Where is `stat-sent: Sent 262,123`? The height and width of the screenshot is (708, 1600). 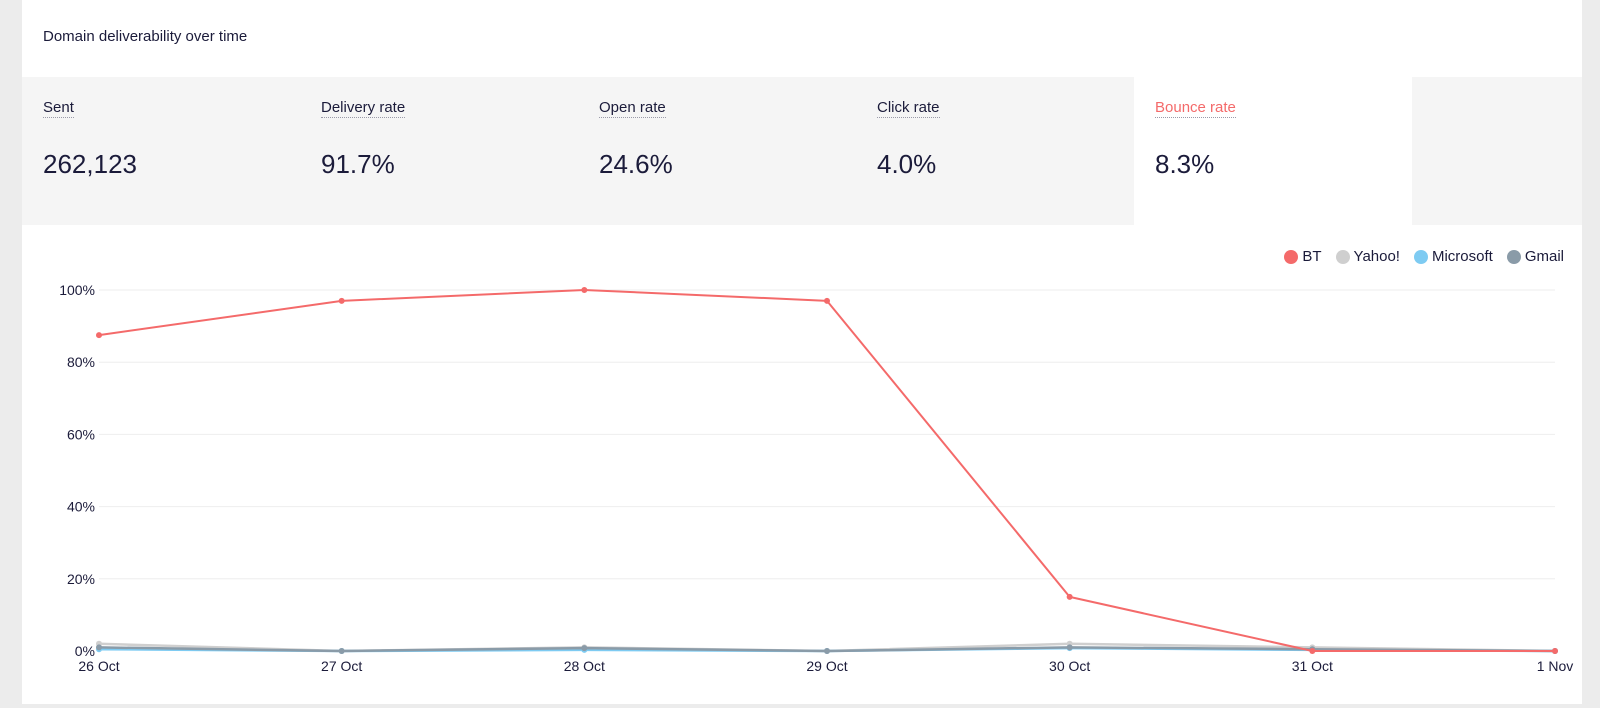 stat-sent: Sent 262,123 is located at coordinates (164, 151).